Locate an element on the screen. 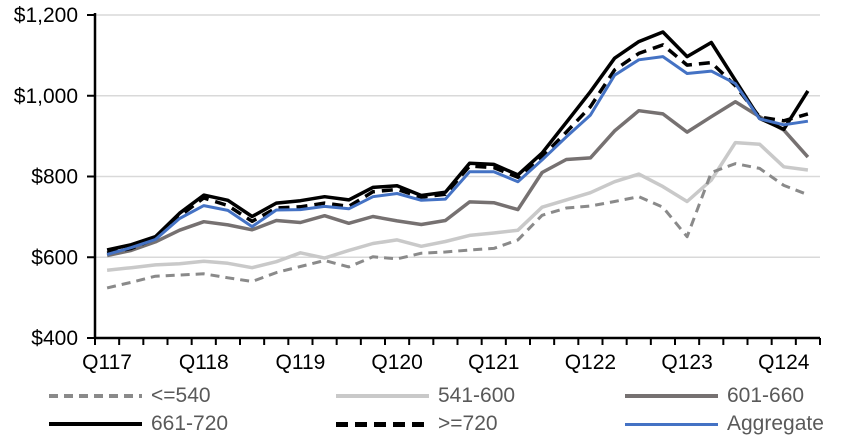  x-tick-label: Q117 is located at coordinates (107, 362).